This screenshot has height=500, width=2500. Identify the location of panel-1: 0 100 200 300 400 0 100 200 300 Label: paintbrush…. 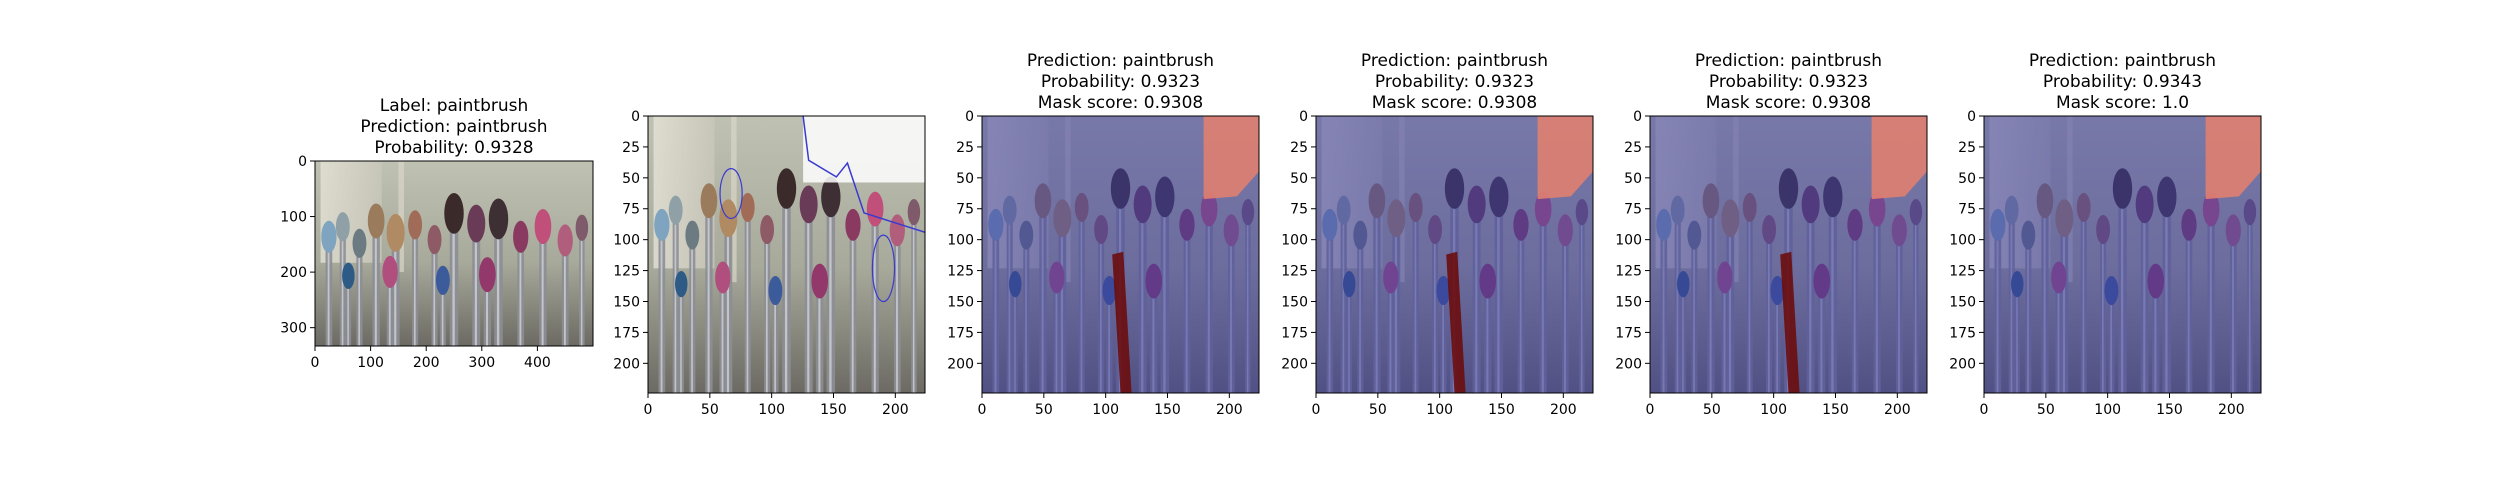
(437, 233).